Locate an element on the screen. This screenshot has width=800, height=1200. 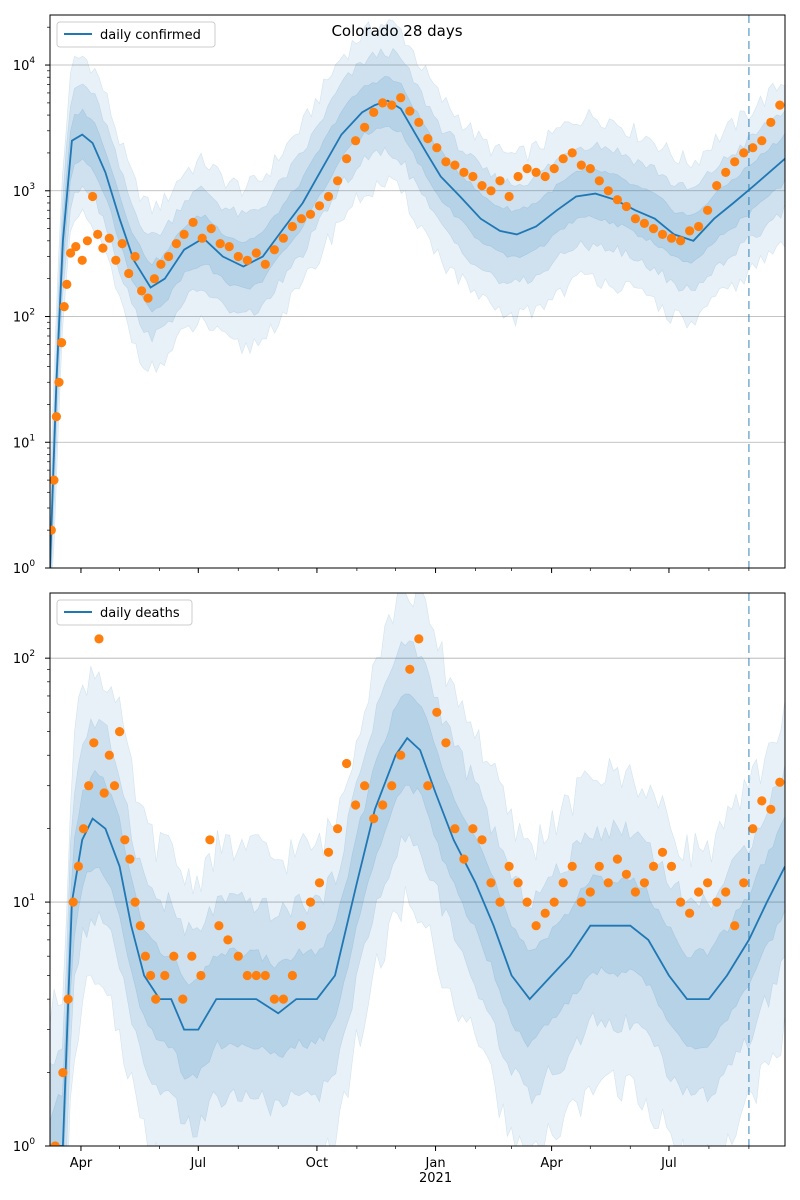
confirmed-ytick-label: 101 is located at coordinates (24, 442).